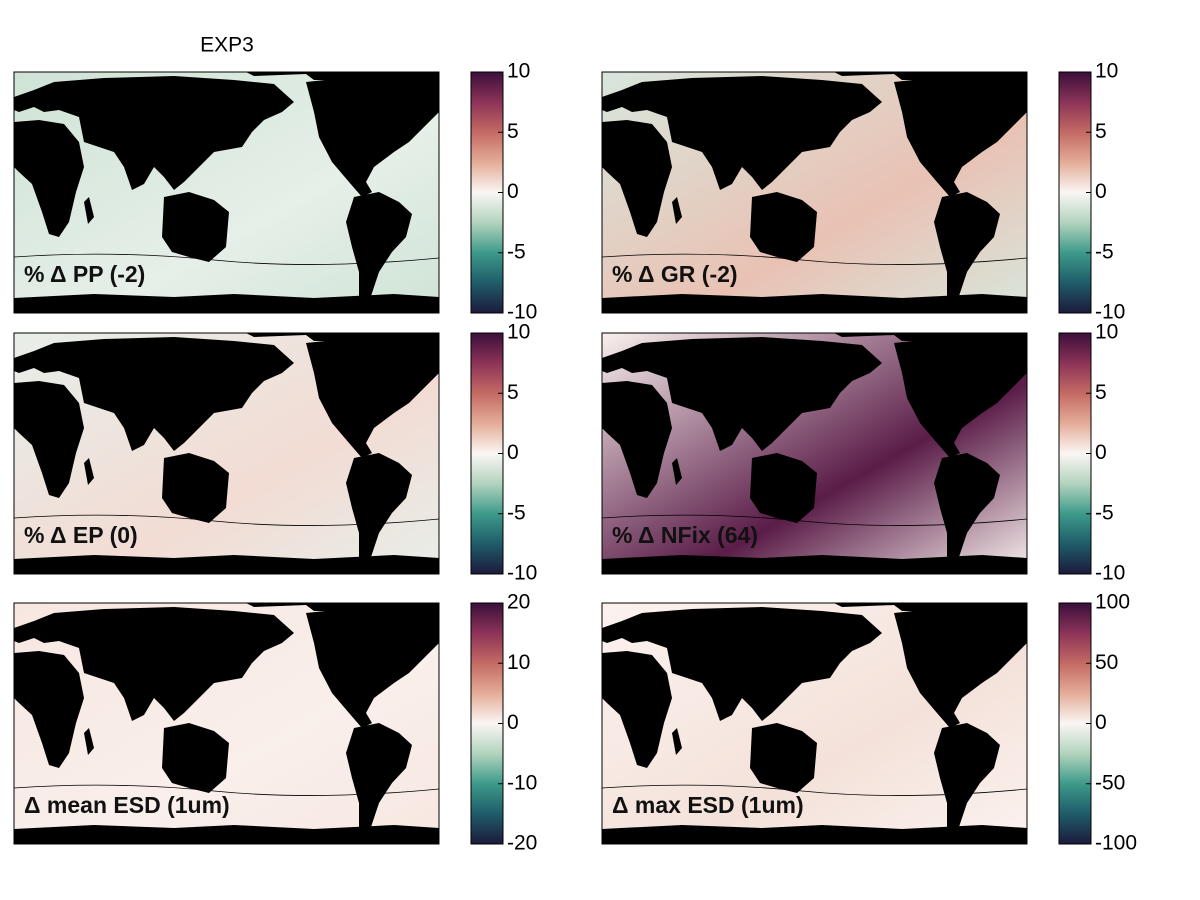  I want to click on colorbar-tick-label: 20, so click(518, 602).